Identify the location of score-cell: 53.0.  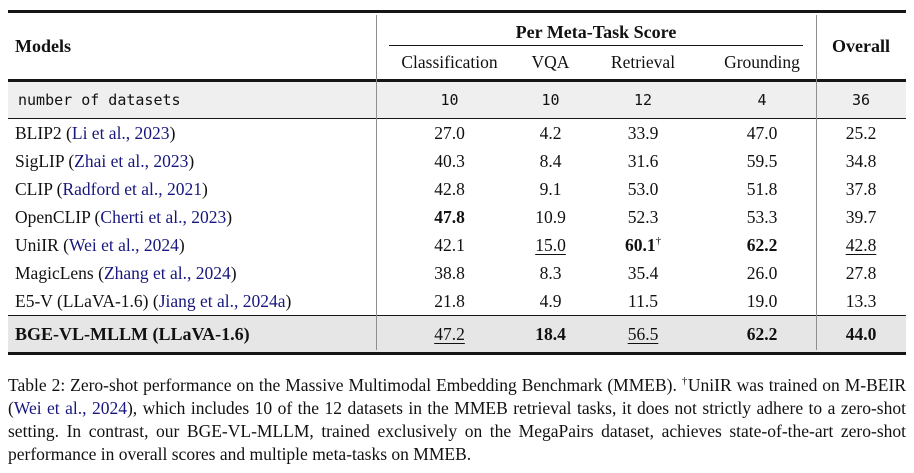
(643, 189).